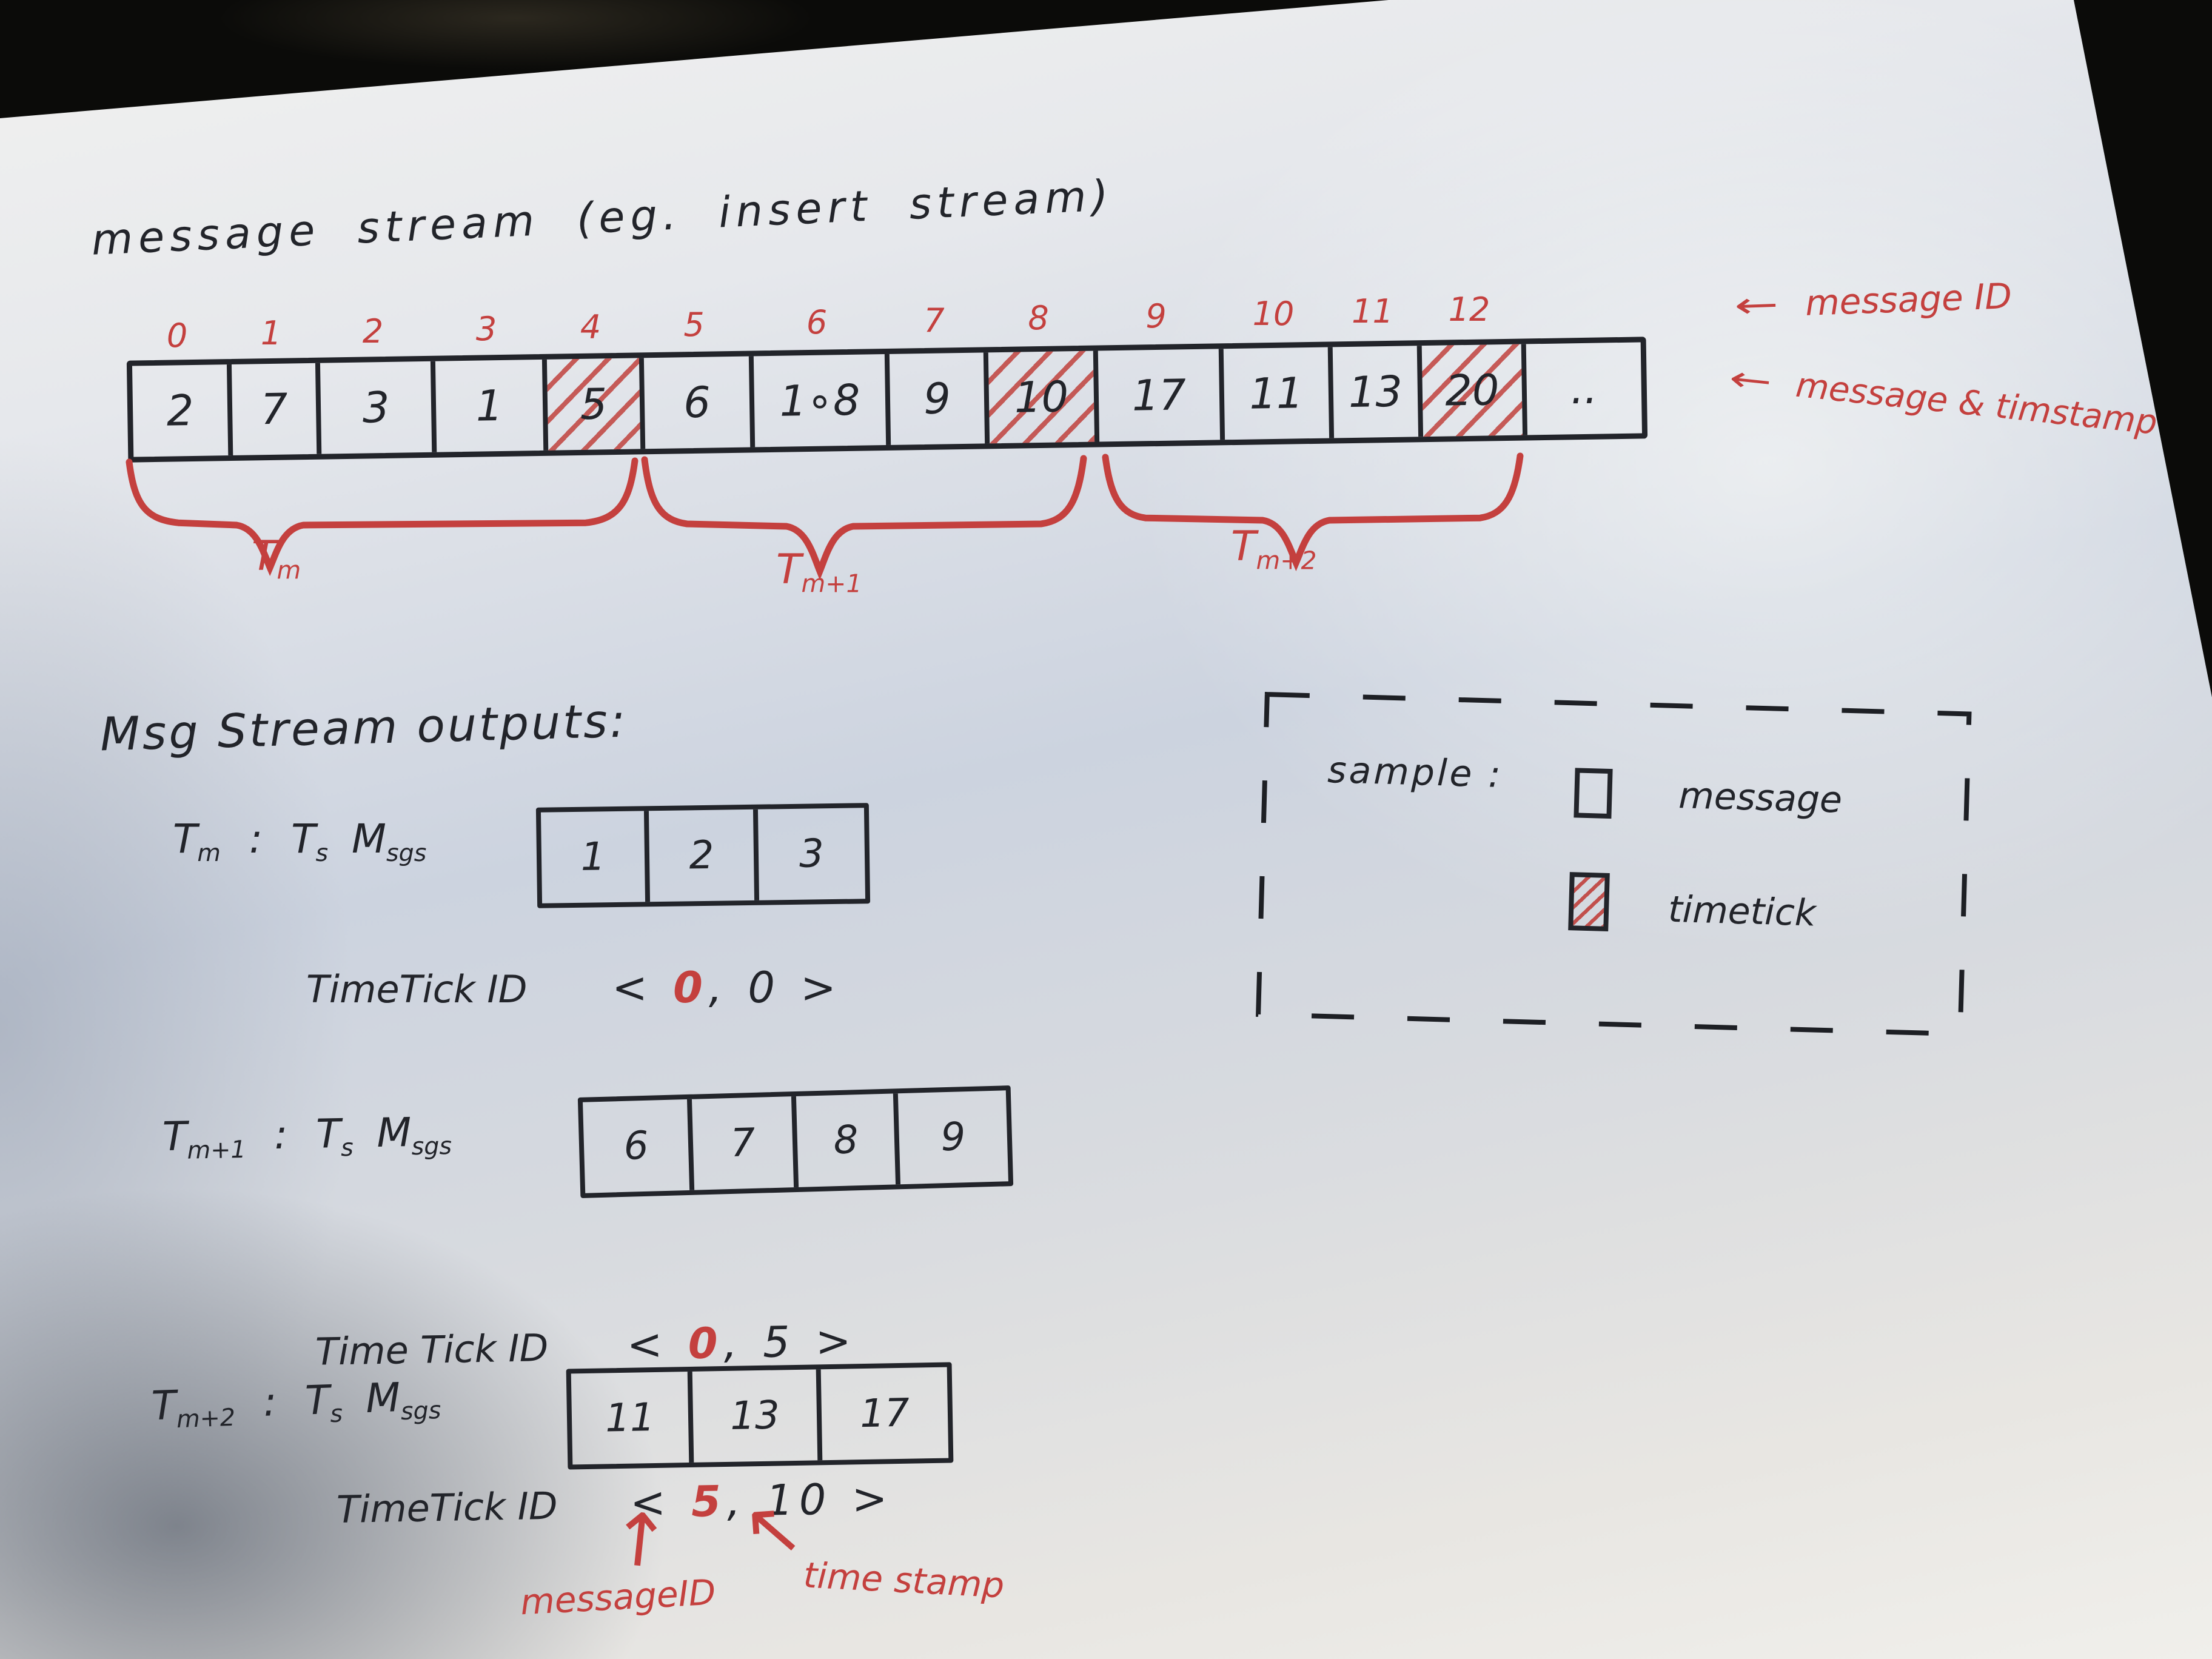 This screenshot has width=2212, height=1659. I want to click on msg-cell: 9, so click(953, 1137).